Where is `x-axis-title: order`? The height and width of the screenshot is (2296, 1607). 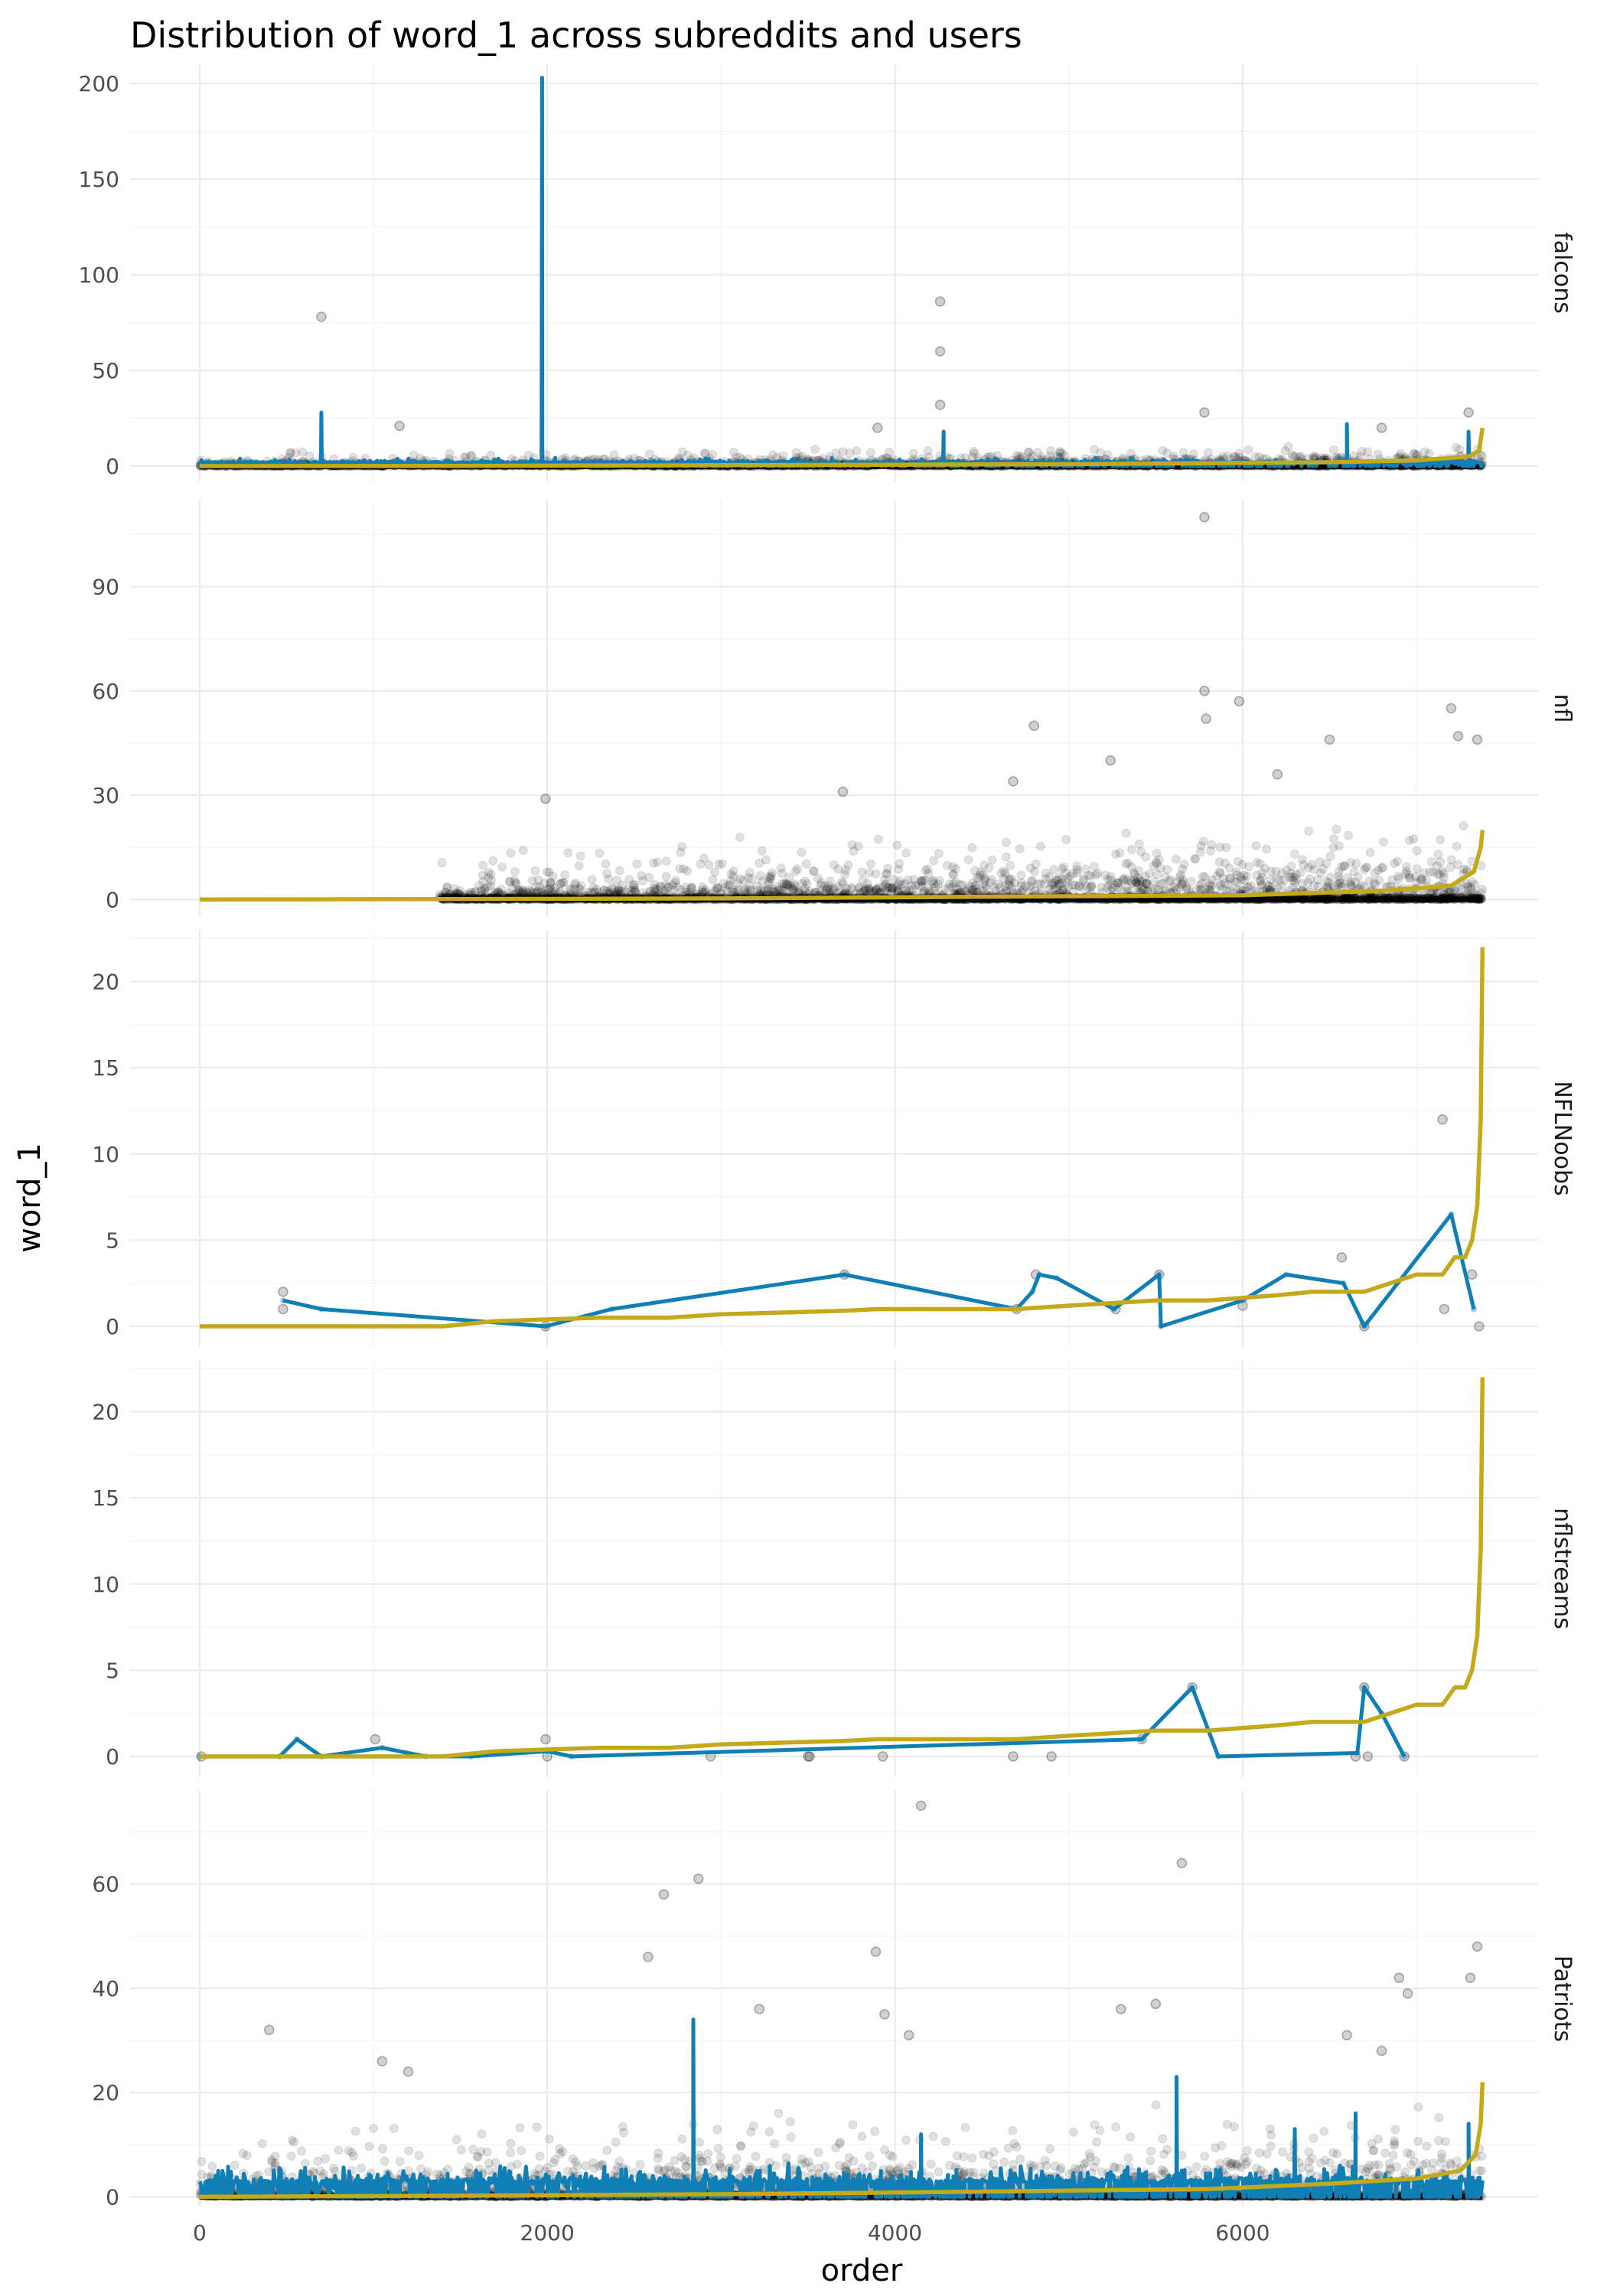
x-axis-title: order is located at coordinates (862, 2270).